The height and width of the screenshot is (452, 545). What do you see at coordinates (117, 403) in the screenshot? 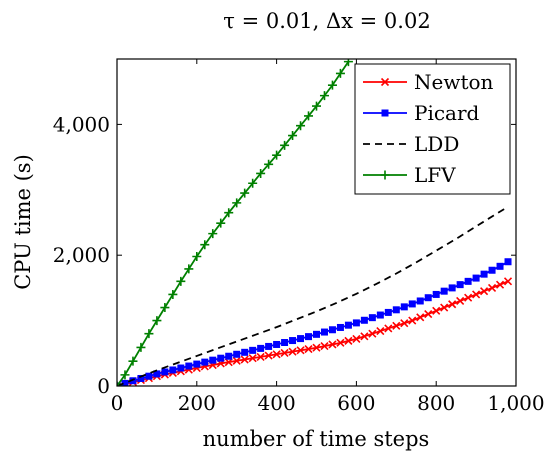
I see `x-tick-label: 0` at bounding box center [117, 403].